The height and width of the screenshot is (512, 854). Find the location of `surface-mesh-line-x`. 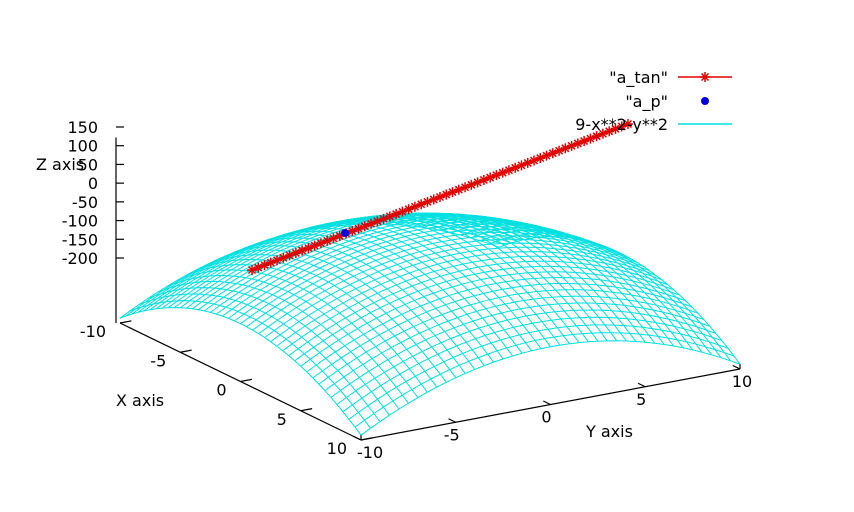

surface-mesh-line-x is located at coordinates (532, 364).